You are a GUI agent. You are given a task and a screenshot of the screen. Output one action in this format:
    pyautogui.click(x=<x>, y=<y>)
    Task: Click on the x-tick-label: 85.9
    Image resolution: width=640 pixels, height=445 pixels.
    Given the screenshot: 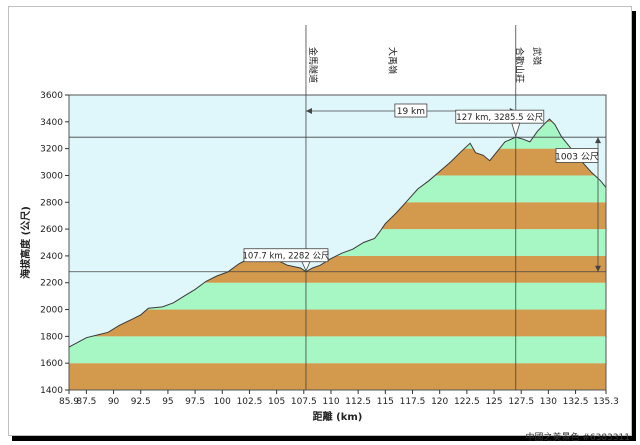 What is the action you would take?
    pyautogui.click(x=69, y=402)
    